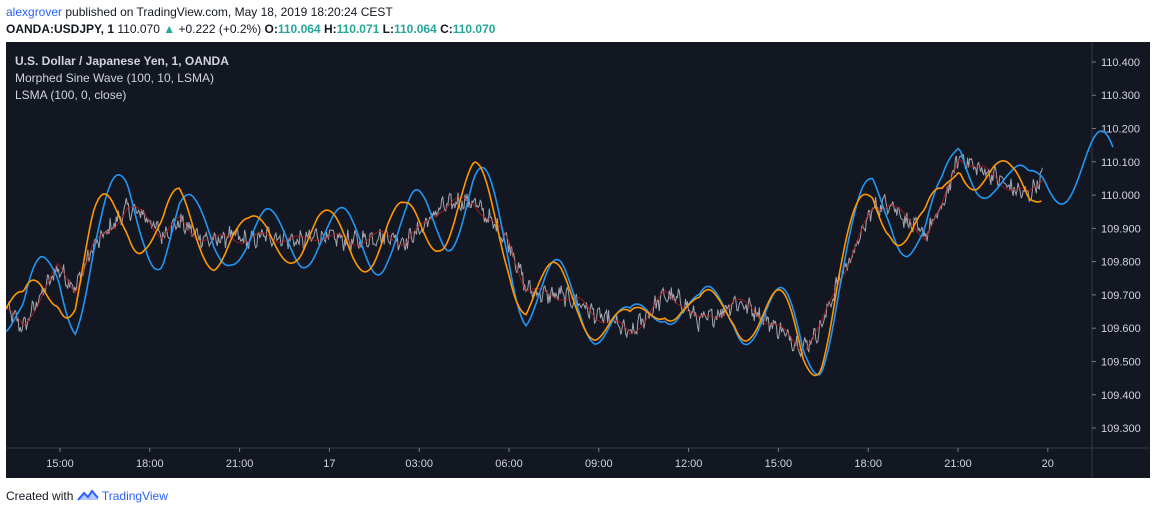 The height and width of the screenshot is (514, 1156). I want to click on low-label: L:, so click(388, 29).